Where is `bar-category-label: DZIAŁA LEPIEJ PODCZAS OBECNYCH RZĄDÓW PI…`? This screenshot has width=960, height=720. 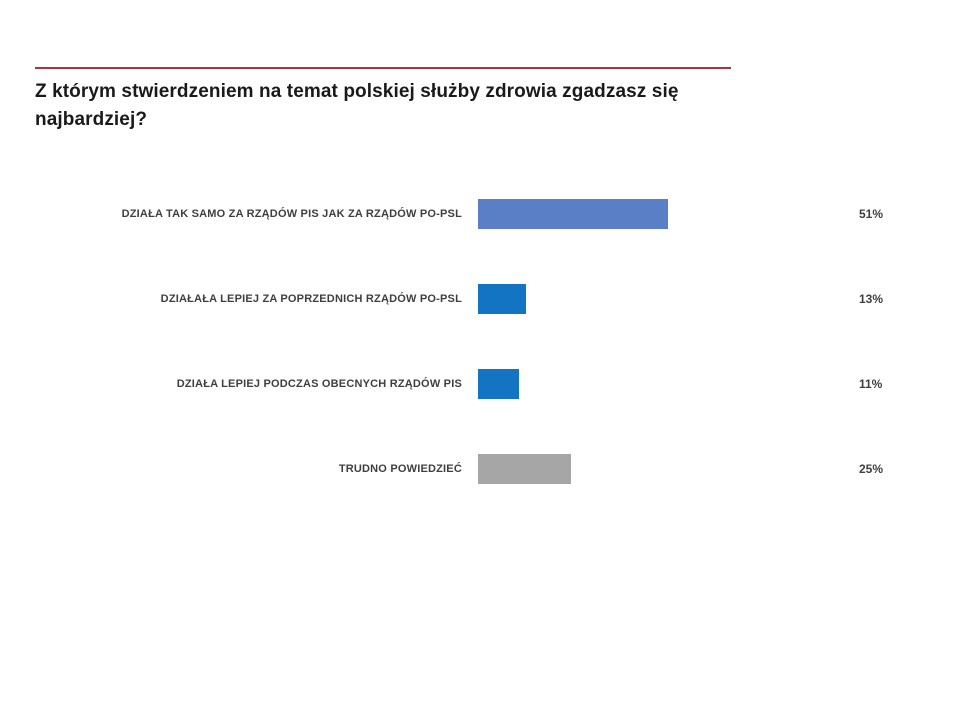
bar-category-label: DZIAŁA LEPIEJ PODCZAS OBECNYCH RZĄDÓW PI… is located at coordinates (319, 384).